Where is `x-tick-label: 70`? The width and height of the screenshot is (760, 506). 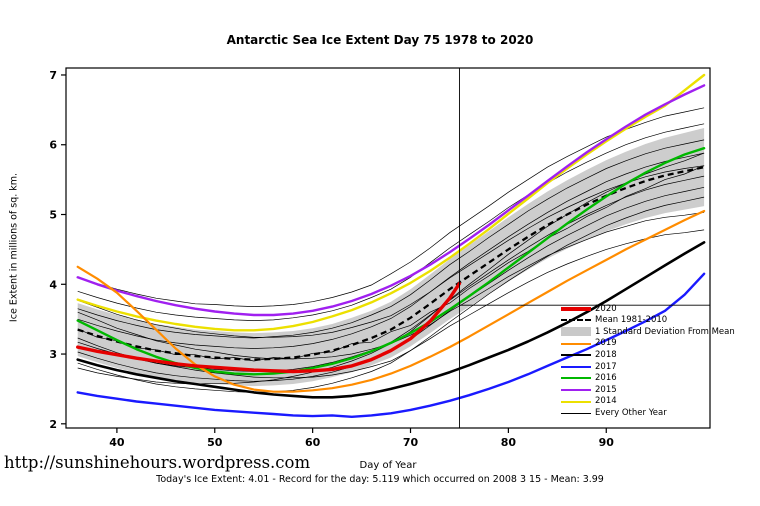
x-tick-label: 70 is located at coordinates (411, 442).